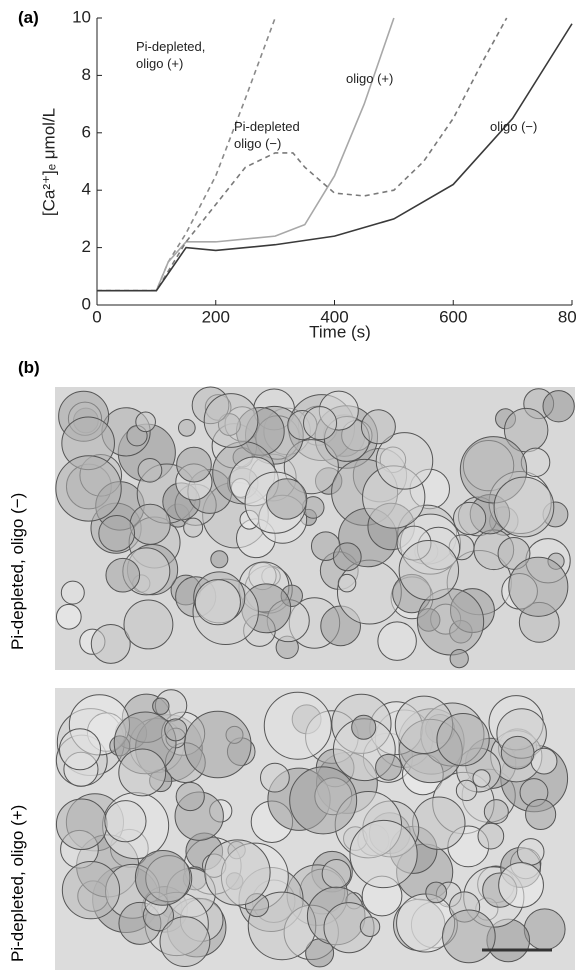 Image resolution: width=576 pixels, height=972 pixels. Describe the element at coordinates (86, 246) in the screenshot. I see `y-tick-label: 2` at that location.